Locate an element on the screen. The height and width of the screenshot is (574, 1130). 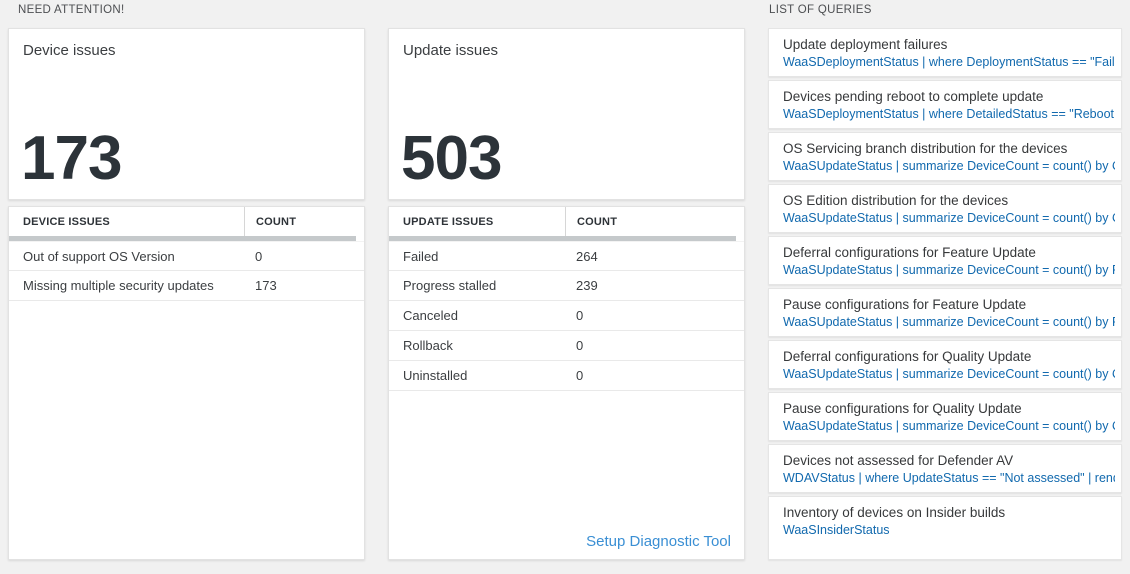
need-attention-section-label: NEED ATTENTION! is located at coordinates (71, 10).